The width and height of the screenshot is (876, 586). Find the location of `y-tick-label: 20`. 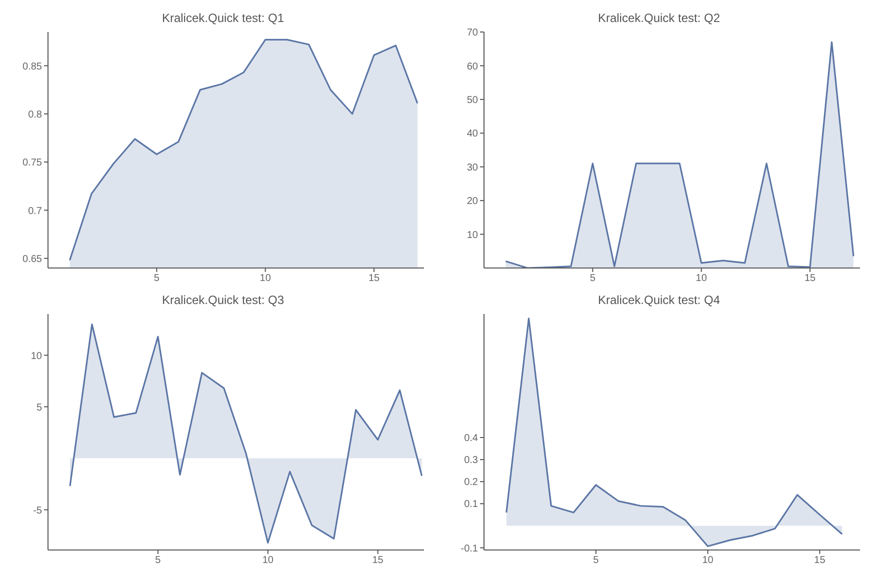

y-tick-label: 20 is located at coordinates (472, 202).